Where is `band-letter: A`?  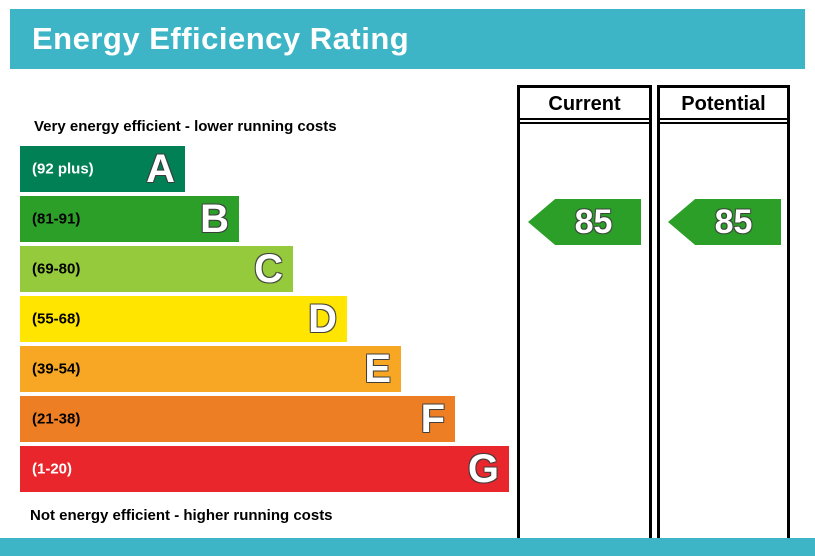
band-letter: A is located at coordinates (160, 169).